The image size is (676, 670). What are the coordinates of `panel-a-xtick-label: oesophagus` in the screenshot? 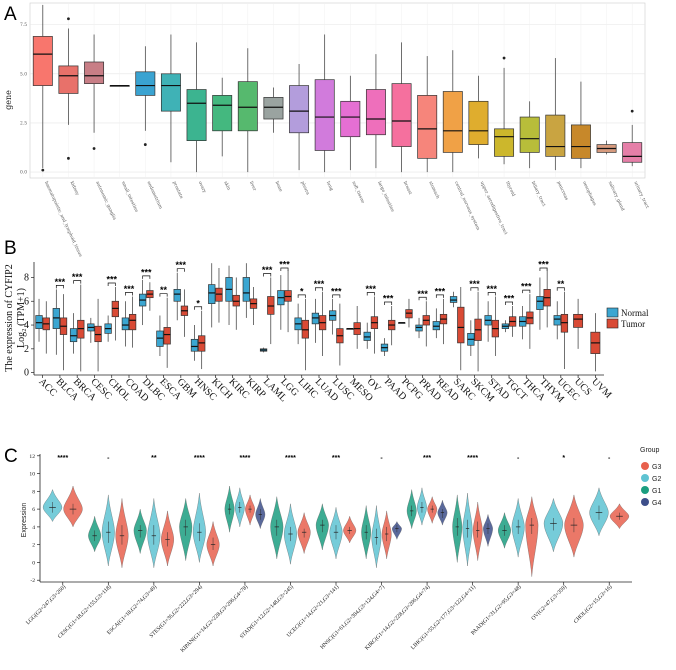 It's located at (589, 194).